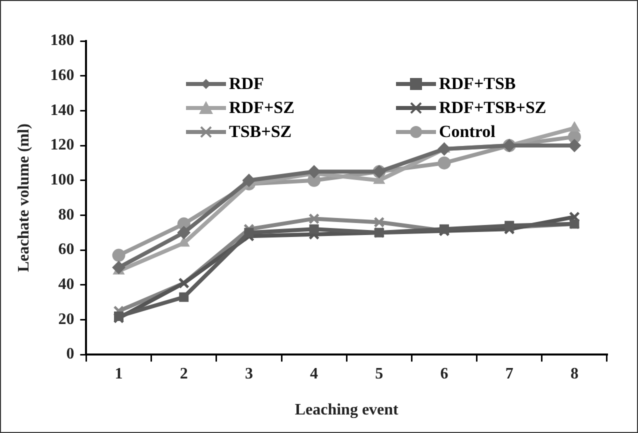 Image resolution: width=638 pixels, height=433 pixels. What do you see at coordinates (574, 373) in the screenshot?
I see `x-tick-label: 8` at bounding box center [574, 373].